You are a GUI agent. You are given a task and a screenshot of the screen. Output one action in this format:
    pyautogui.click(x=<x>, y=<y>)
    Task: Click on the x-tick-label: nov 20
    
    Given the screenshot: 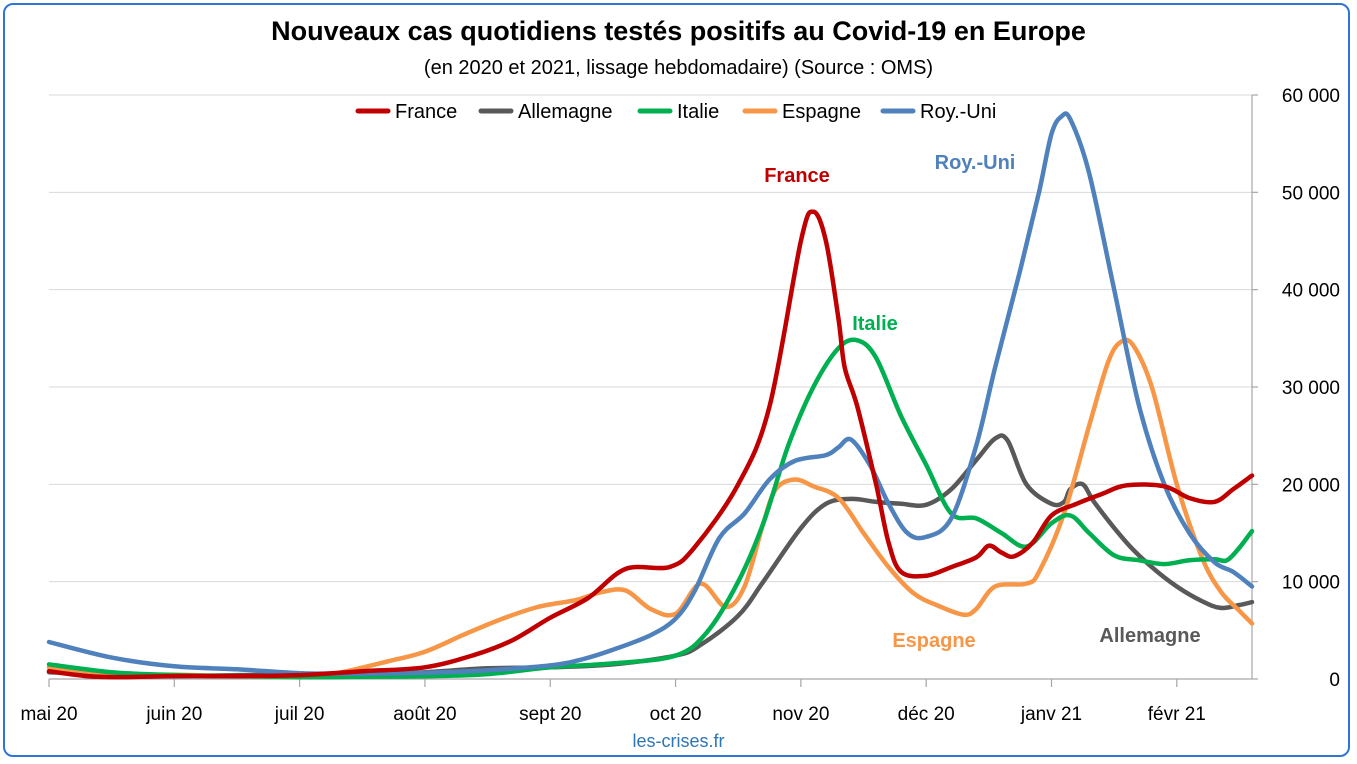 What is the action you would take?
    pyautogui.click(x=800, y=714)
    